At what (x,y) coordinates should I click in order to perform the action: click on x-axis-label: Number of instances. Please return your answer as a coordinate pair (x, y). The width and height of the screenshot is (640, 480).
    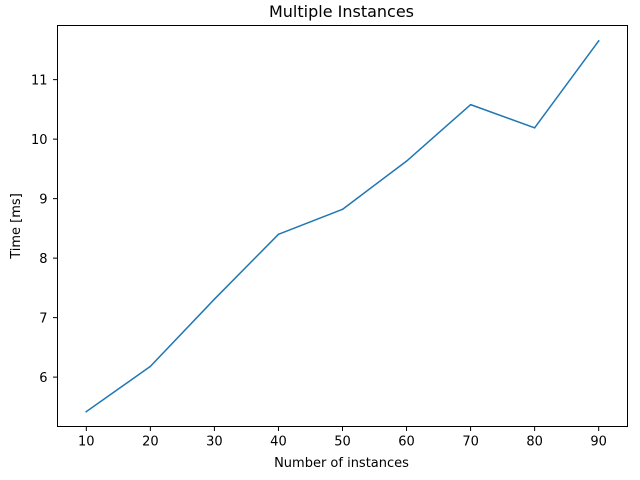
    Looking at the image, I should click on (341, 463).